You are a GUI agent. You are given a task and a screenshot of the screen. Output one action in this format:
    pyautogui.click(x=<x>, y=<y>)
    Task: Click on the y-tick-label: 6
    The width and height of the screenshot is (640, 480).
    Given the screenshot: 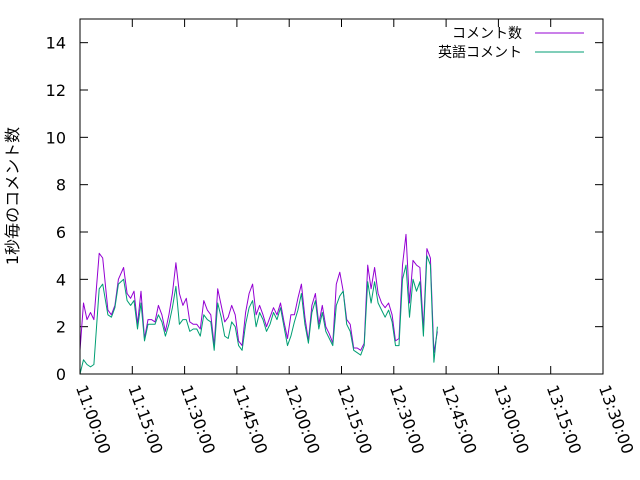 What is the action you would take?
    pyautogui.click(x=61, y=232)
    